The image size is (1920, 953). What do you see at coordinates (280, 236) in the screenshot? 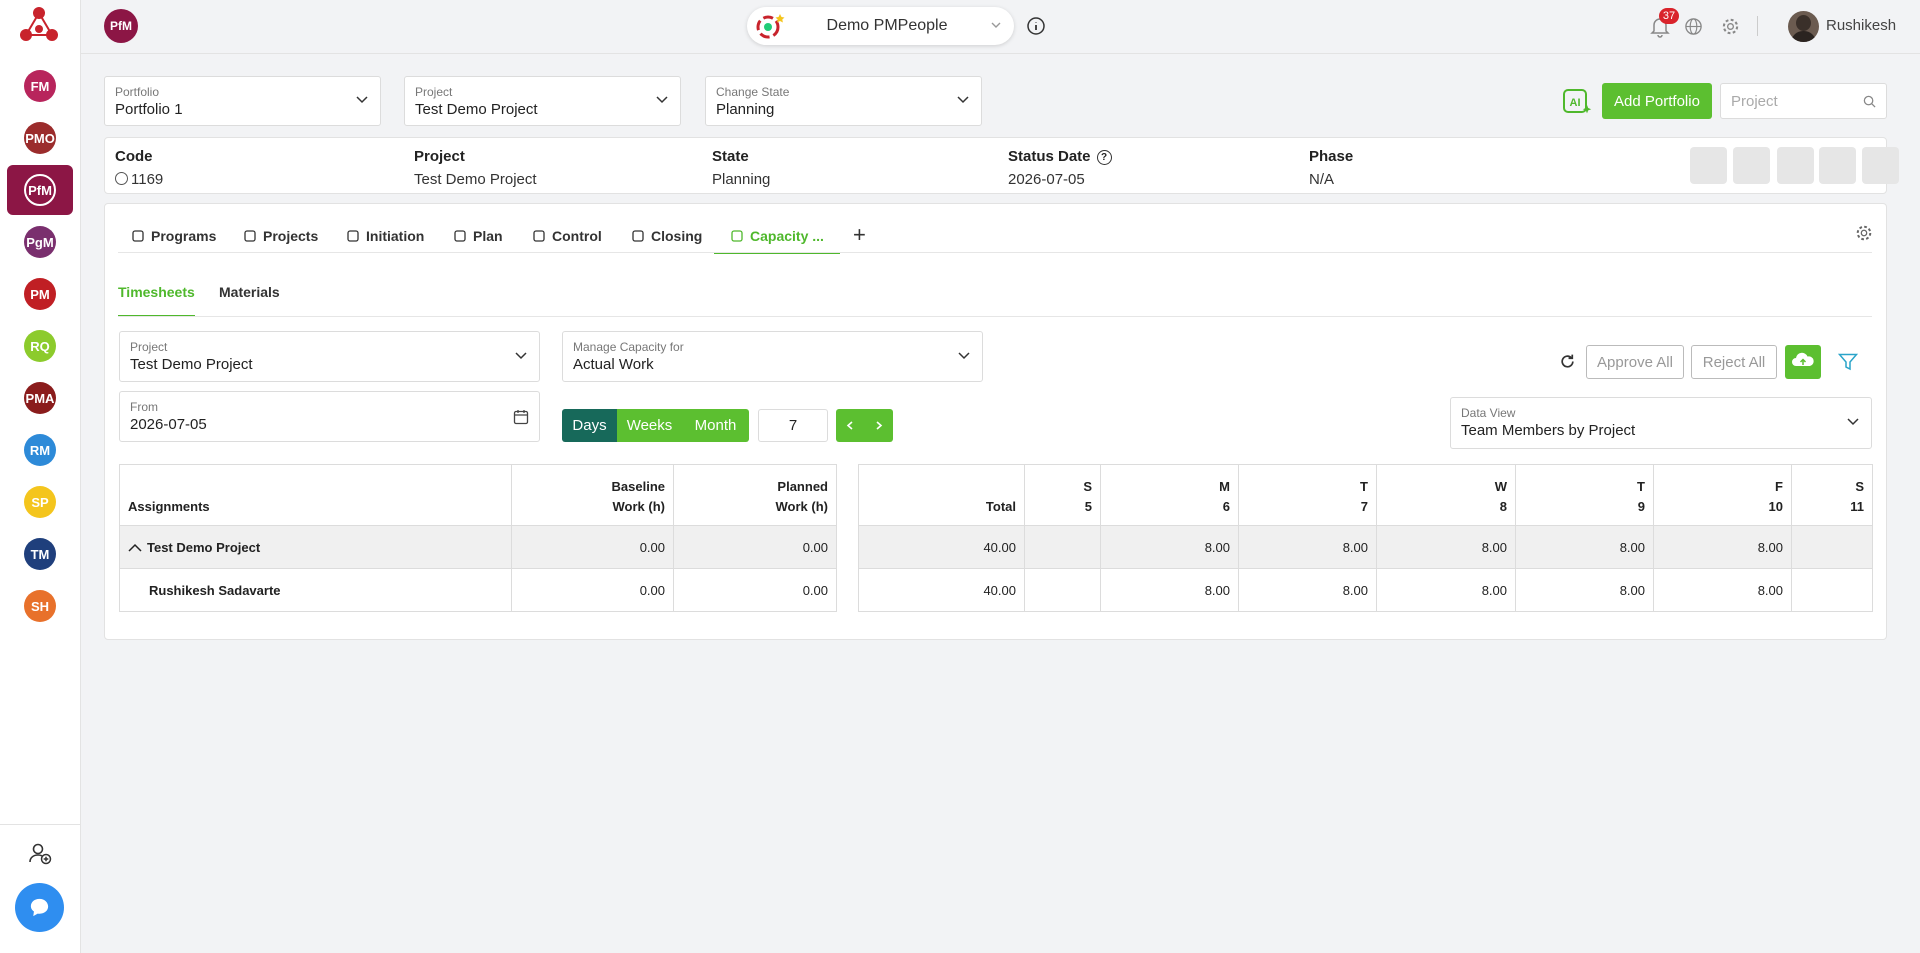
I see `tab: Projects` at bounding box center [280, 236].